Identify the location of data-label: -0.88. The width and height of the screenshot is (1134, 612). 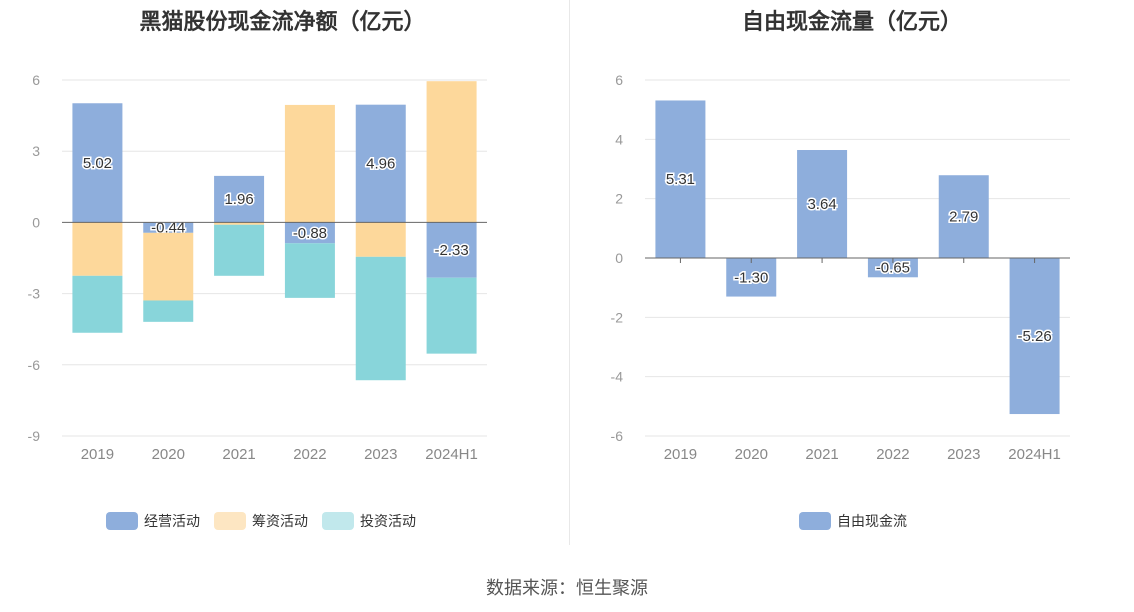
(310, 233).